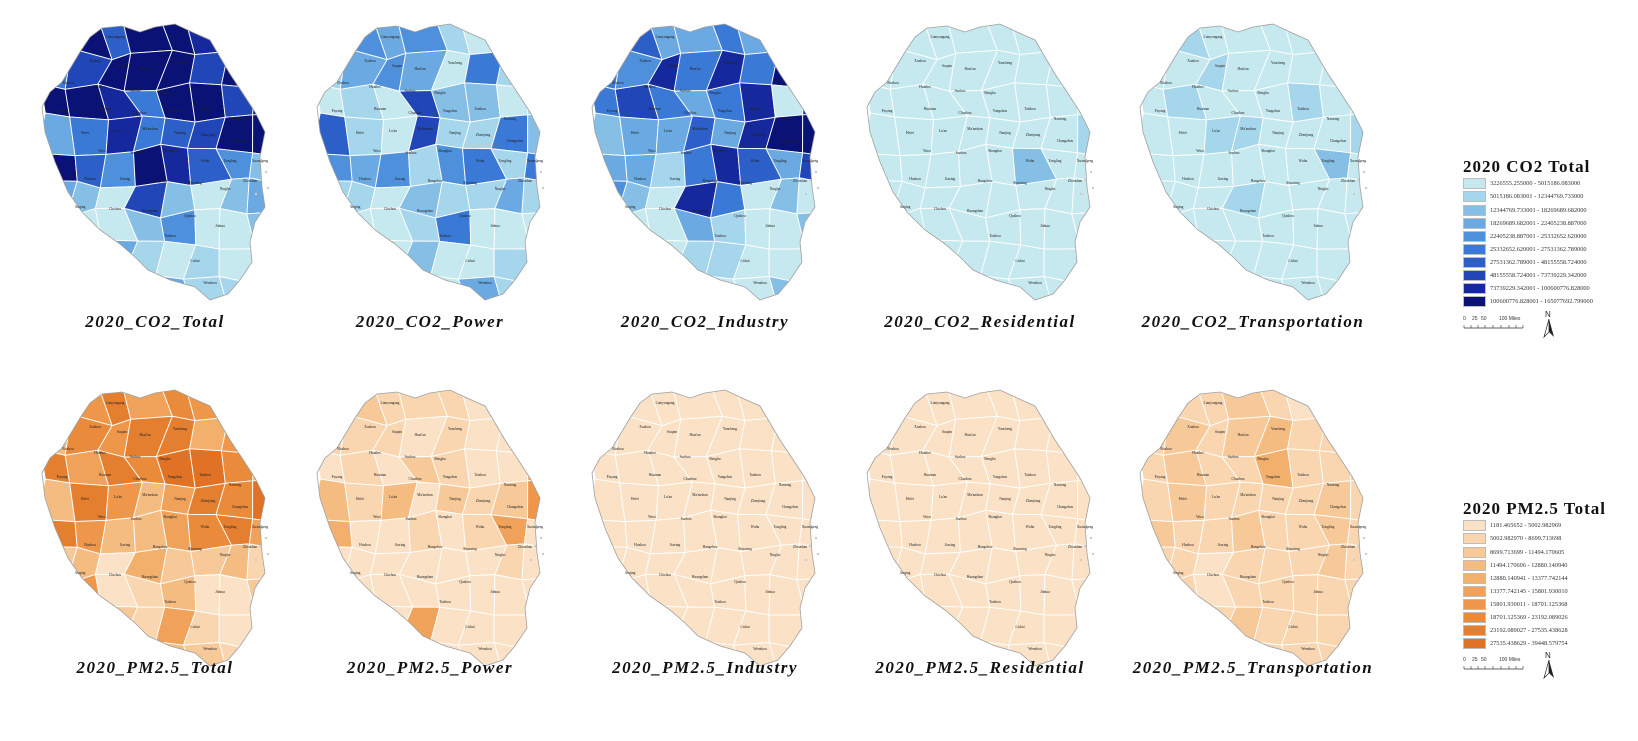 This screenshot has width=1638, height=741. Describe the element at coordinates (495, 226) in the screenshot. I see `city-label: Jinhua` at that location.